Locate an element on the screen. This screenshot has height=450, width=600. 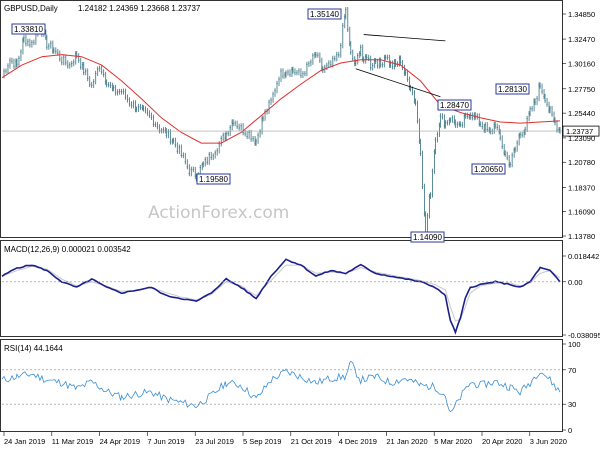
rsi-header: RSI(14) 44.1644 is located at coordinates (33, 348).